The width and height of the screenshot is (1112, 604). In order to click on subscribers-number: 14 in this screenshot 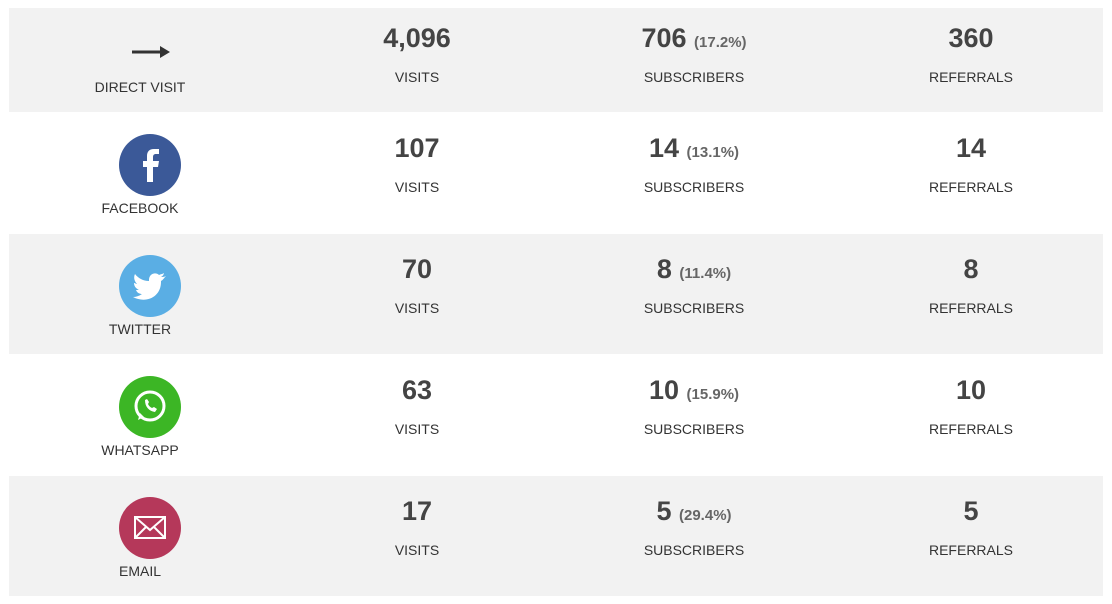, I will do `click(663, 148)`.